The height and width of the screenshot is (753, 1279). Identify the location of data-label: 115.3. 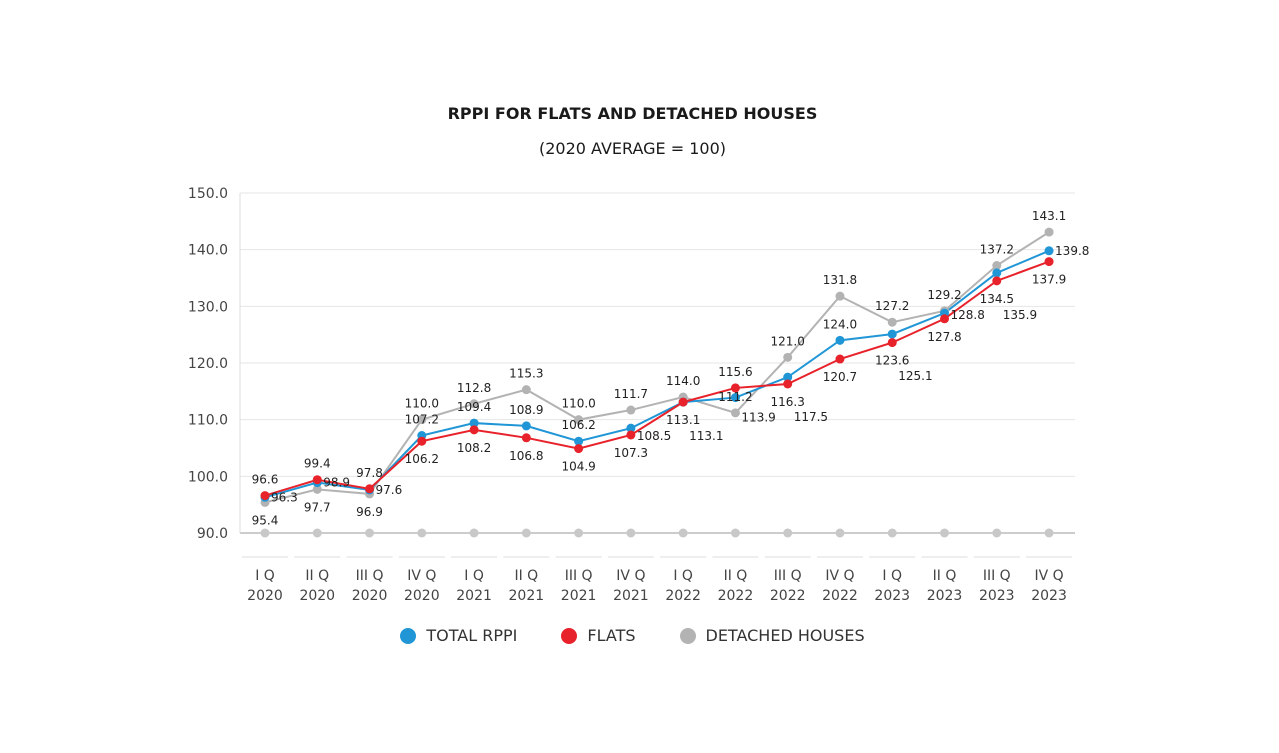
(526, 374).